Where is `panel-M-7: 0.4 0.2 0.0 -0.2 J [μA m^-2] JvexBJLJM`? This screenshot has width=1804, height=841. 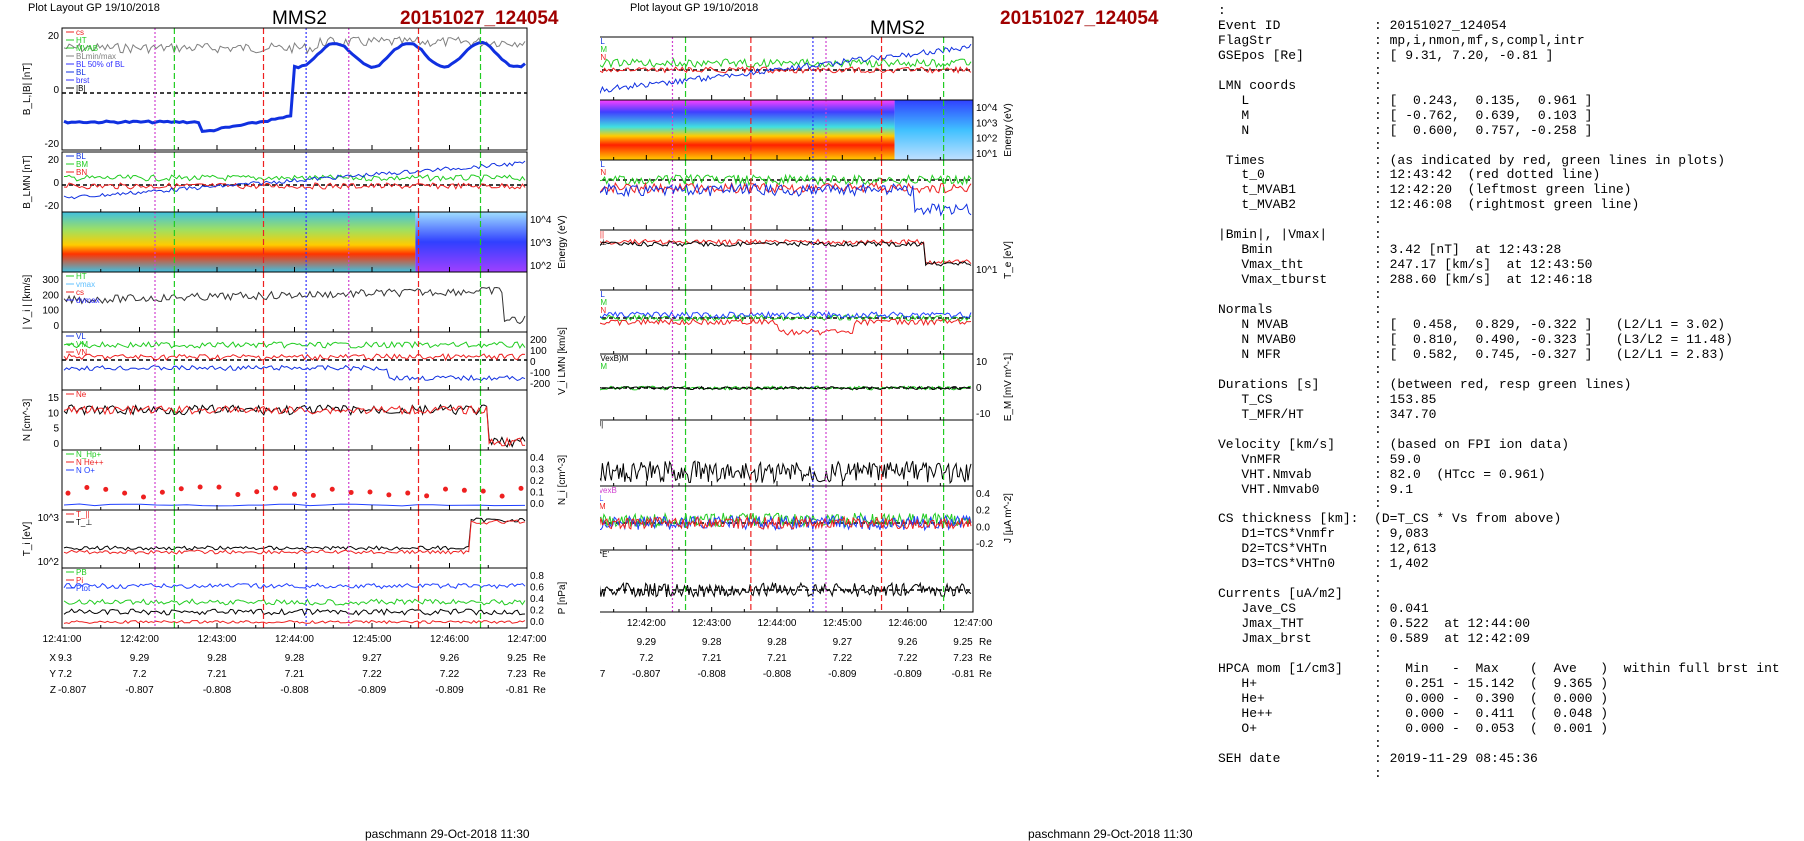 panel-M-7: 0.4 0.2 0.0 -0.2 J [μA m^-2] JvexBJLJM is located at coordinates (807, 518).